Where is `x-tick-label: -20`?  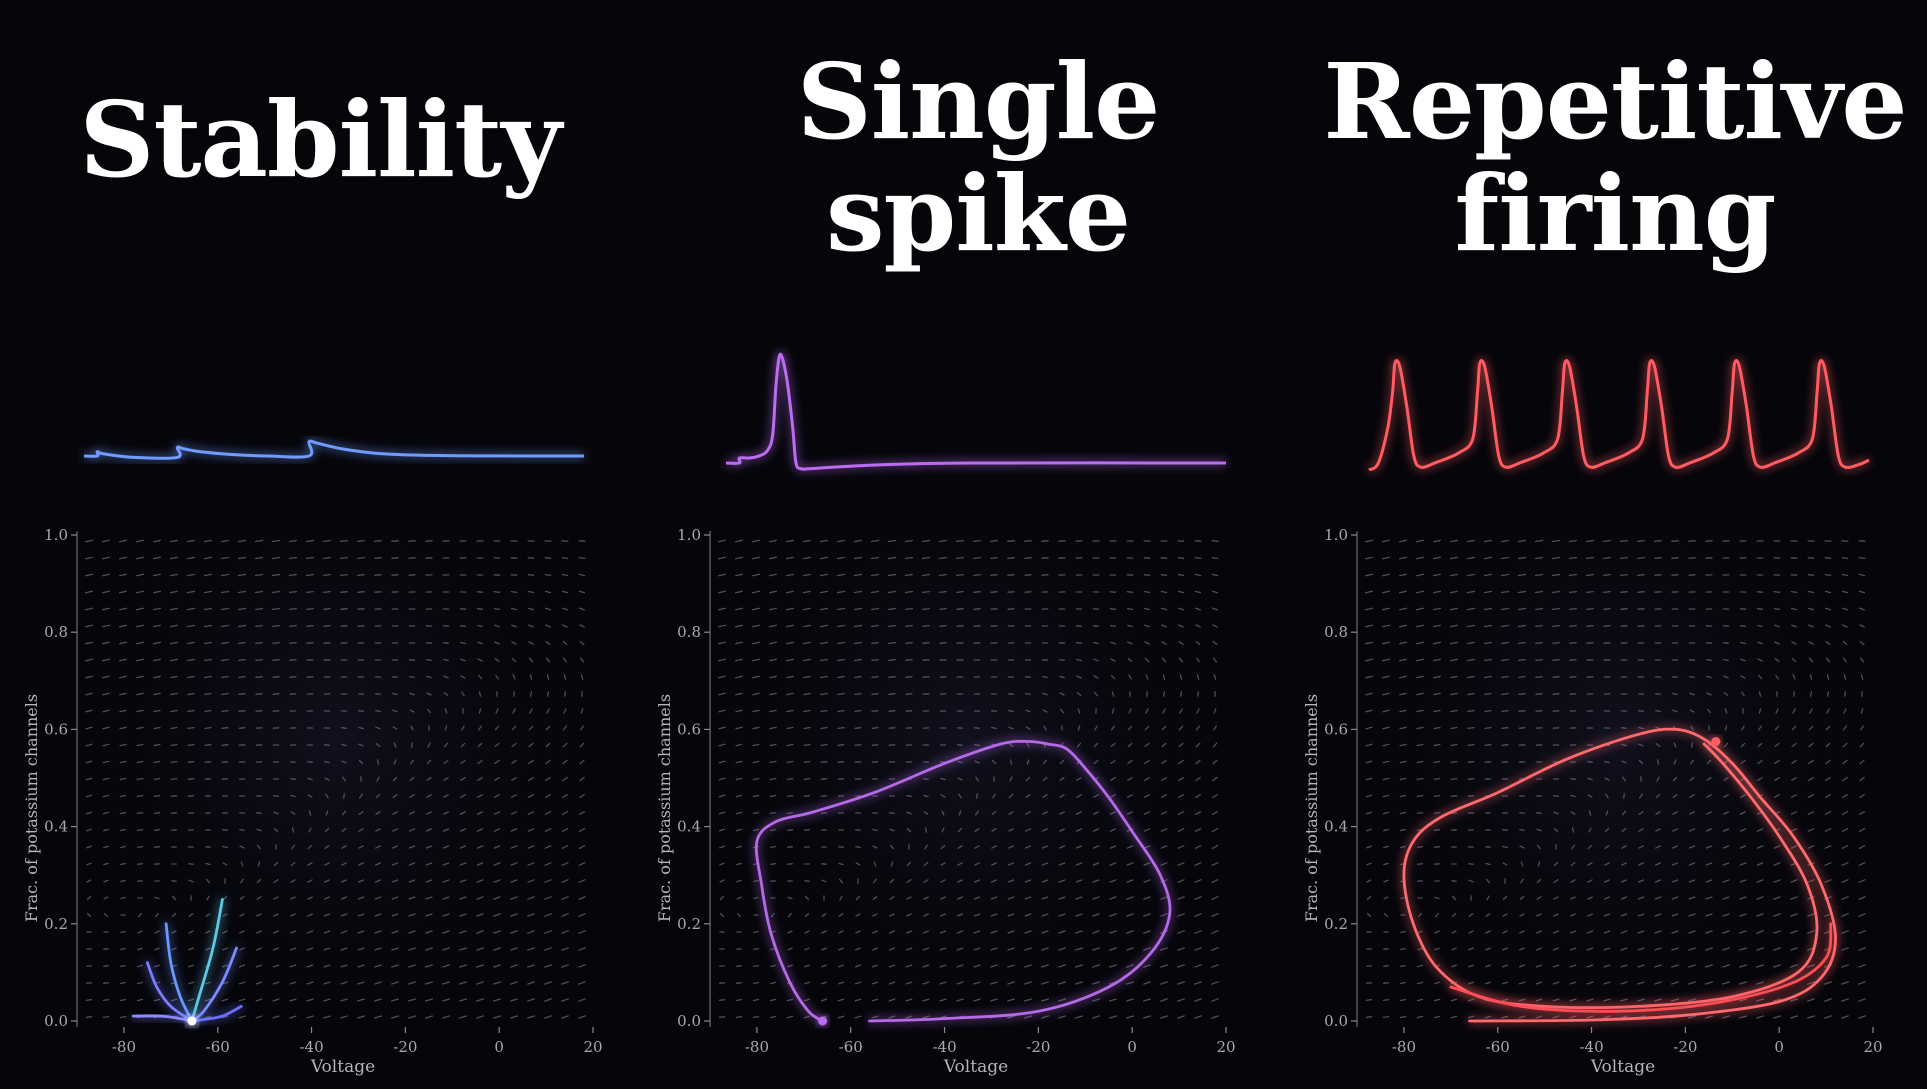 x-tick-label: -20 is located at coordinates (405, 1047).